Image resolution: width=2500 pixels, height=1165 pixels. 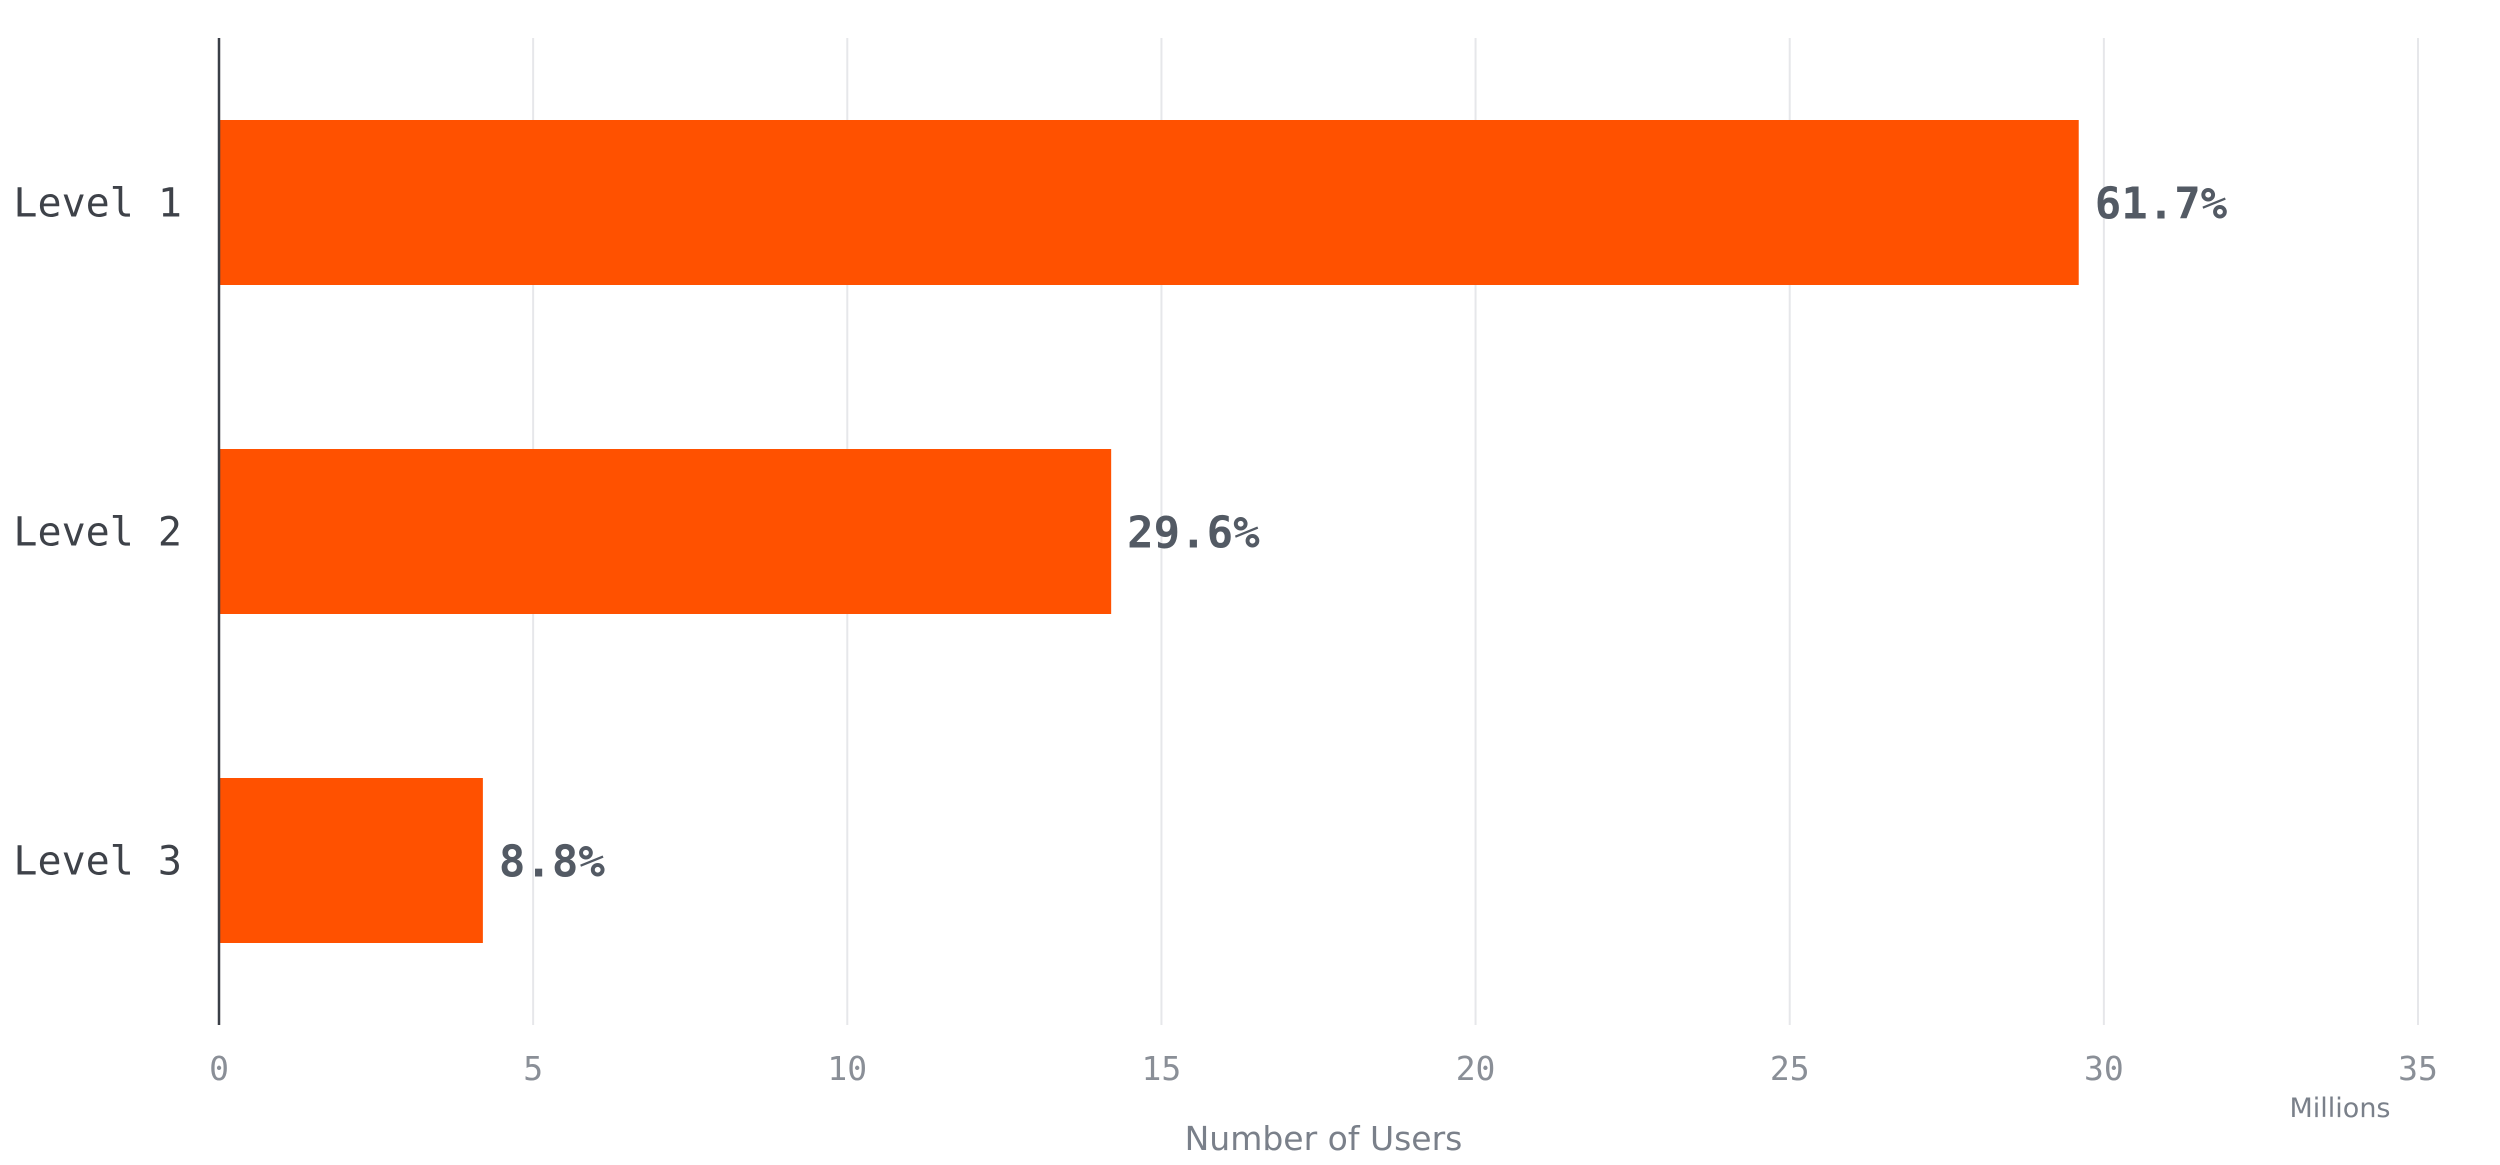 I want to click on data-label-3: 8.8%, so click(x=552, y=862).